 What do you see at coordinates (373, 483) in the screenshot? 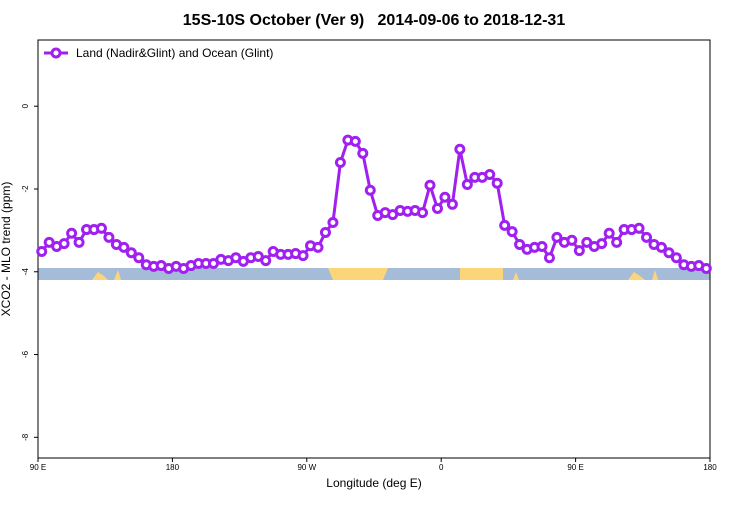
I see `x-axis-label: Longitude (deg E)` at bounding box center [373, 483].